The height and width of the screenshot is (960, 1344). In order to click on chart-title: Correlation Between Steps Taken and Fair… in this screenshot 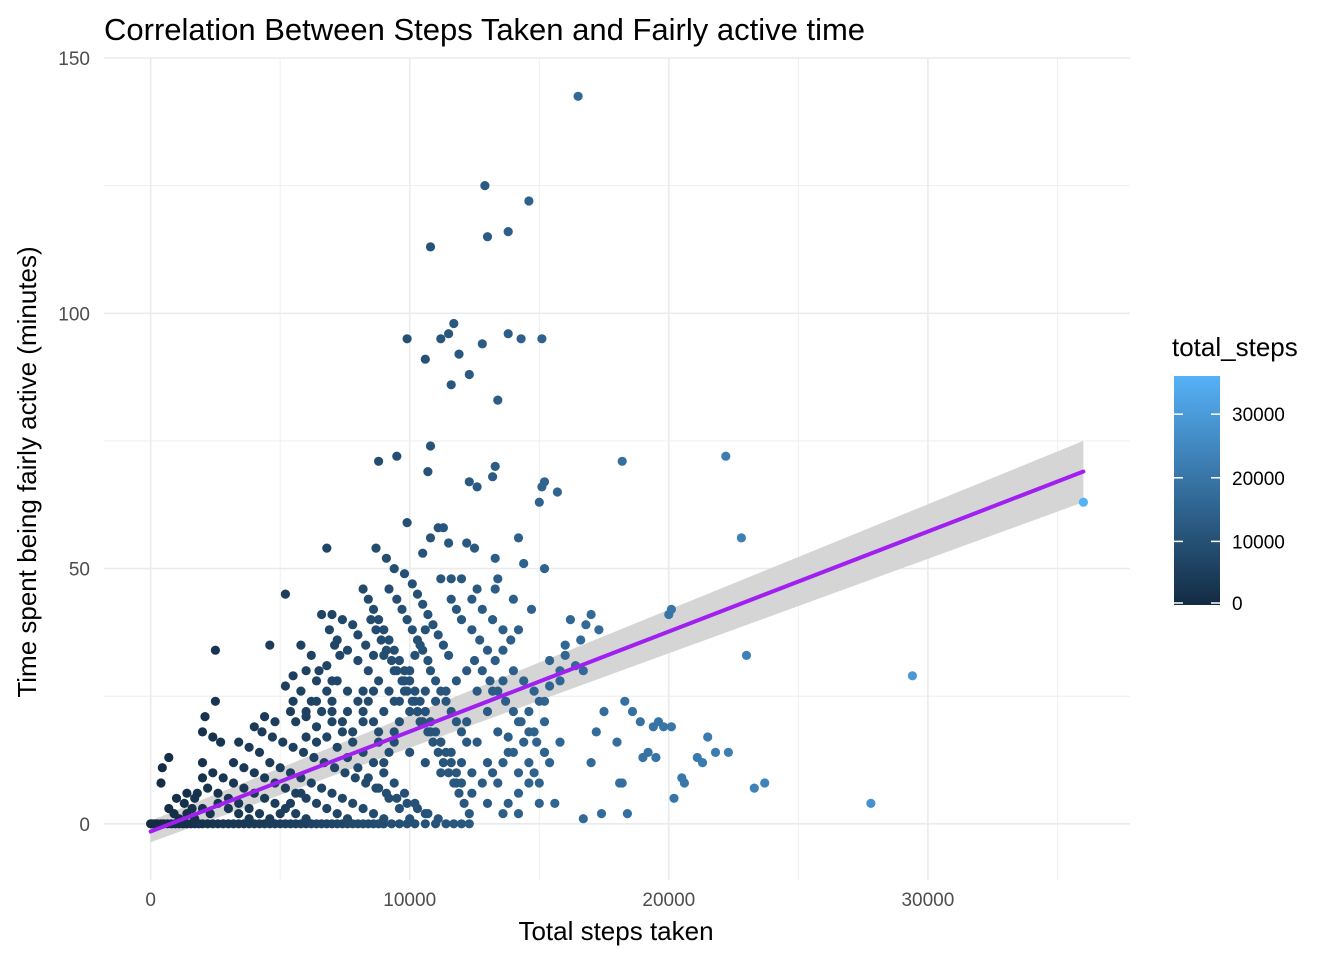, I will do `click(484, 29)`.